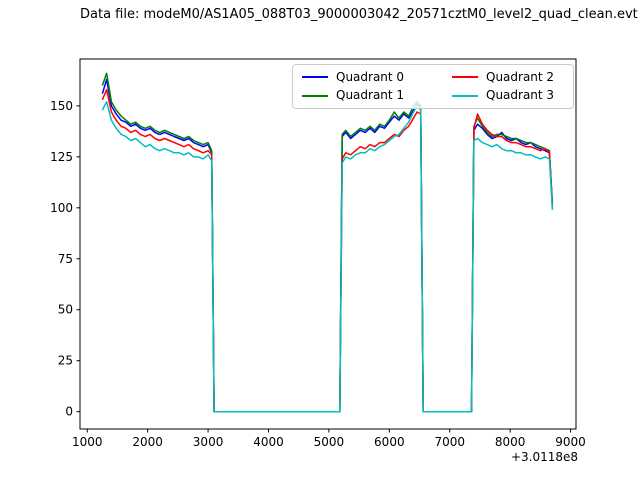 Image resolution: width=640 pixels, height=480 pixels. What do you see at coordinates (268, 442) in the screenshot?
I see `x-tick-label: 4000` at bounding box center [268, 442].